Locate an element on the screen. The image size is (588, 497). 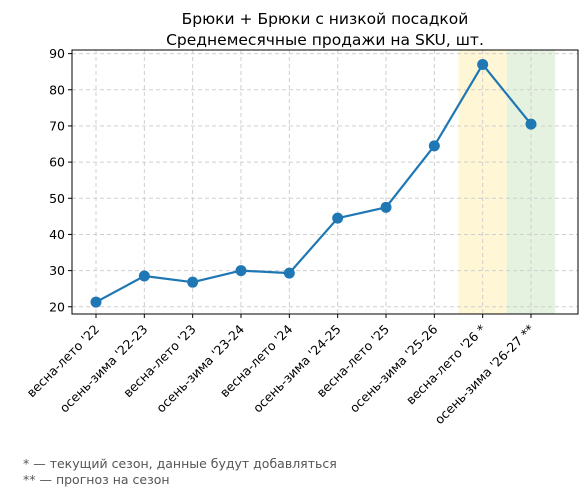
footnote-forecast: ** — прогноз на сезон is located at coordinates (96, 479).